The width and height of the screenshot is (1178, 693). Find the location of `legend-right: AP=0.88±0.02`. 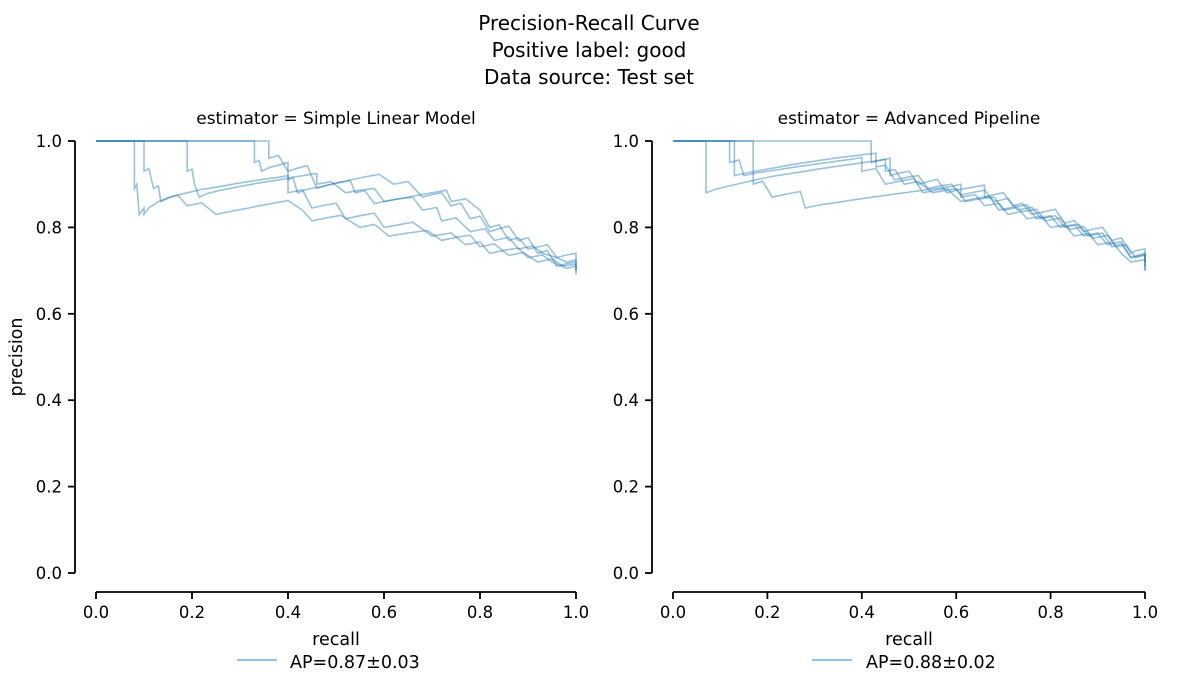

legend-right: AP=0.88±0.02 is located at coordinates (904, 663).